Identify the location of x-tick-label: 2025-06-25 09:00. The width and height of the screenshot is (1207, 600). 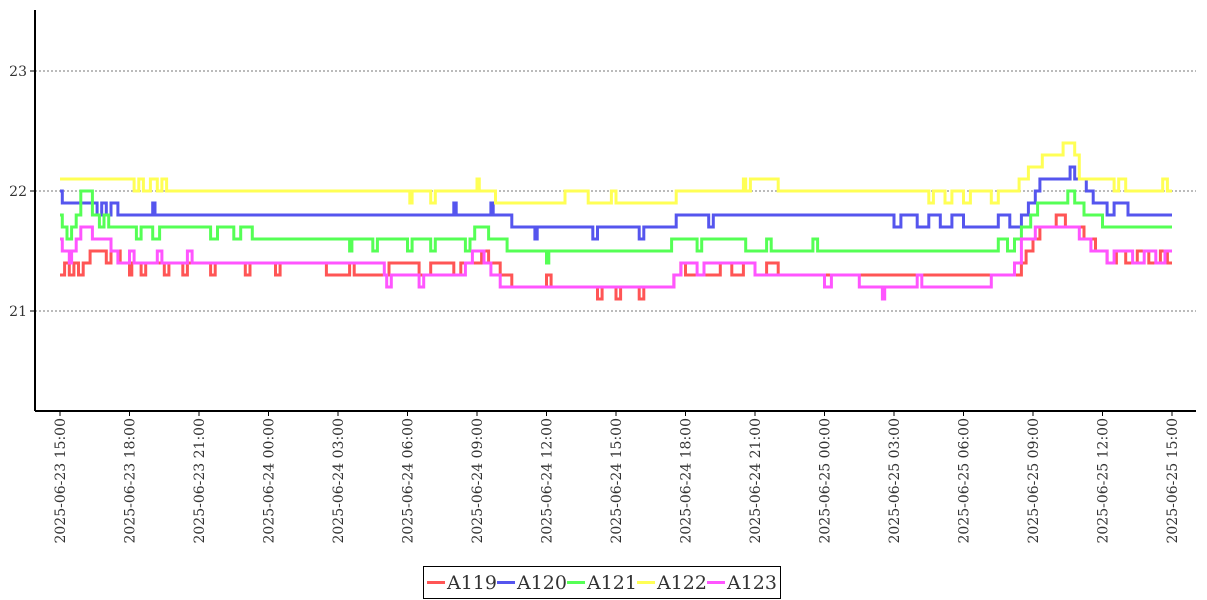
(1034, 481).